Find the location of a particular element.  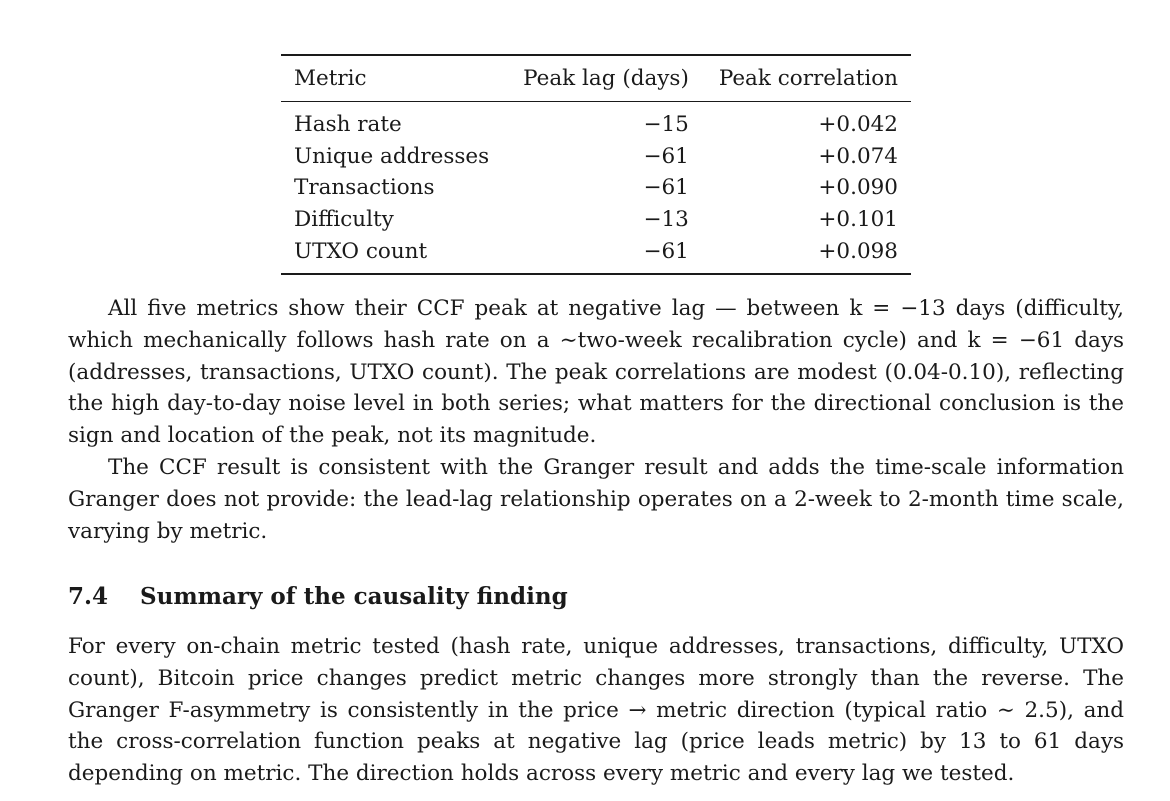

table-row: UTXO count −61 +0.098 is located at coordinates (596, 255).